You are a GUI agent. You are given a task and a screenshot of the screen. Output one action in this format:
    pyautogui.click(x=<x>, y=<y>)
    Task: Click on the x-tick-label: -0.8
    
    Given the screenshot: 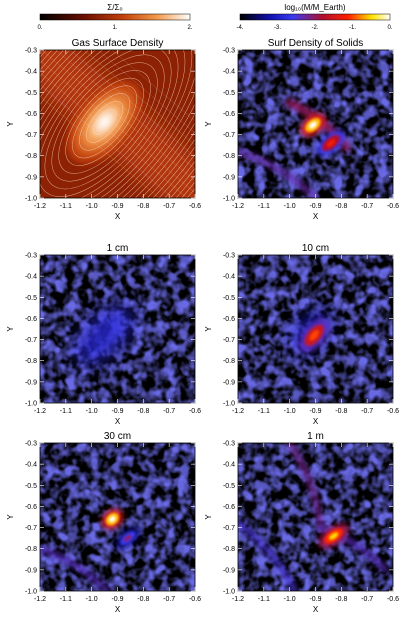 What is the action you would take?
    pyautogui.click(x=341, y=206)
    